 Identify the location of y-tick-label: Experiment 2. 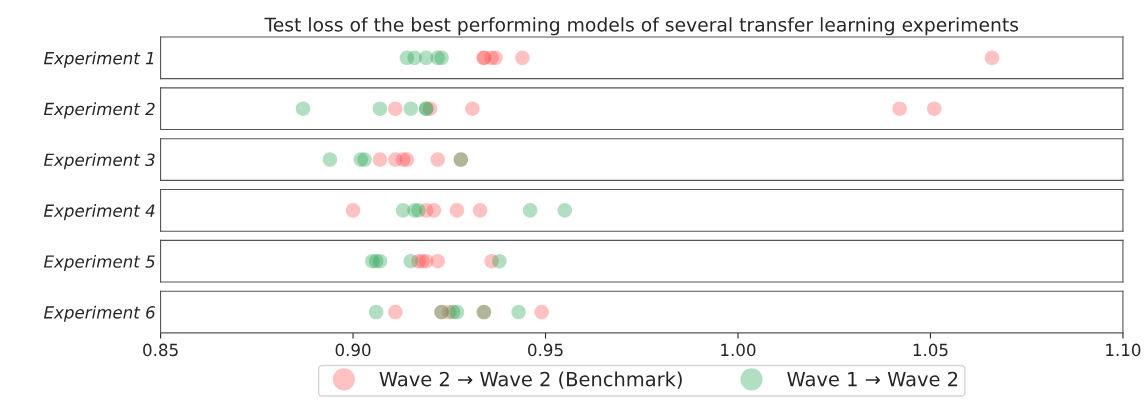
(99, 110).